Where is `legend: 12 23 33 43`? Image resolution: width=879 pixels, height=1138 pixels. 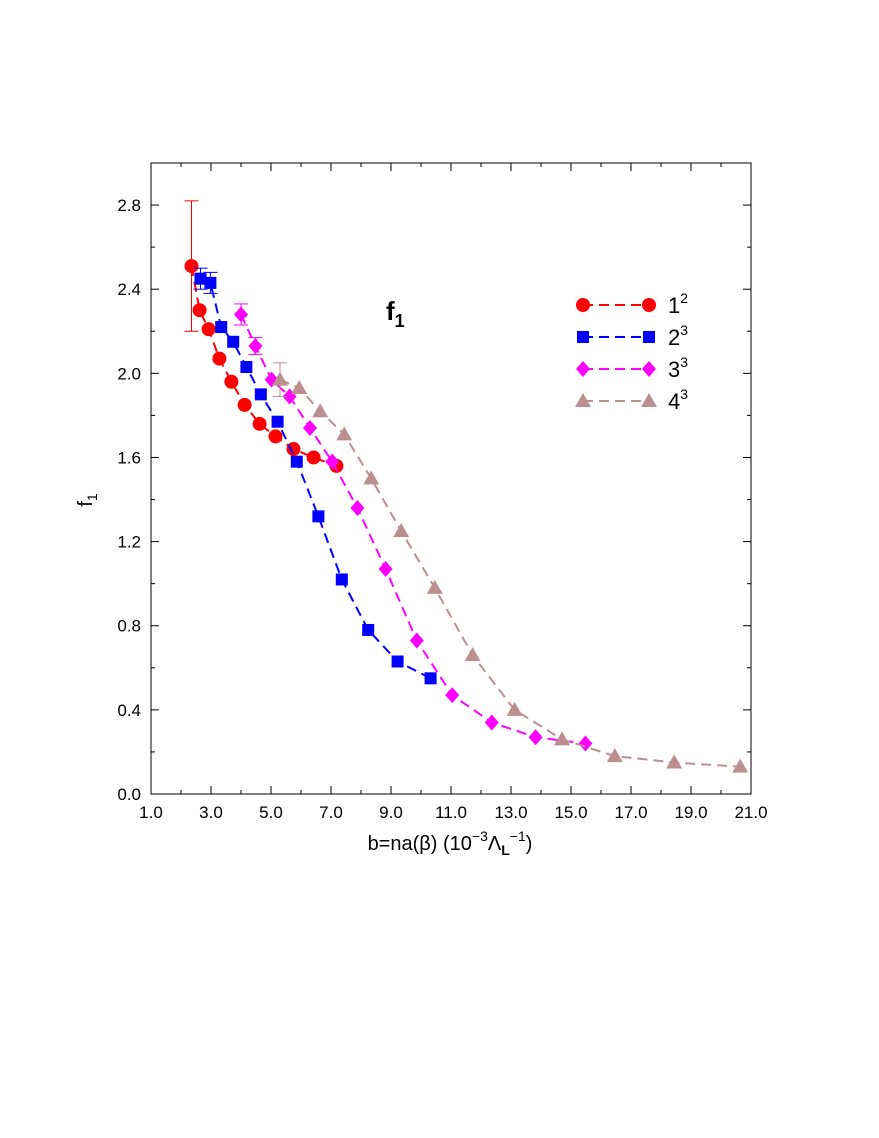 legend: 12 23 33 43 is located at coordinates (631, 352).